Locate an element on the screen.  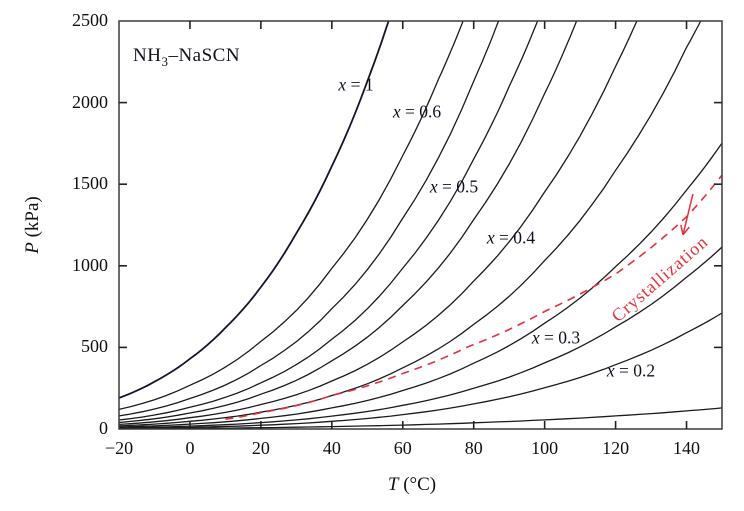
curve-label-value: = 0.6 is located at coordinates (421, 111).